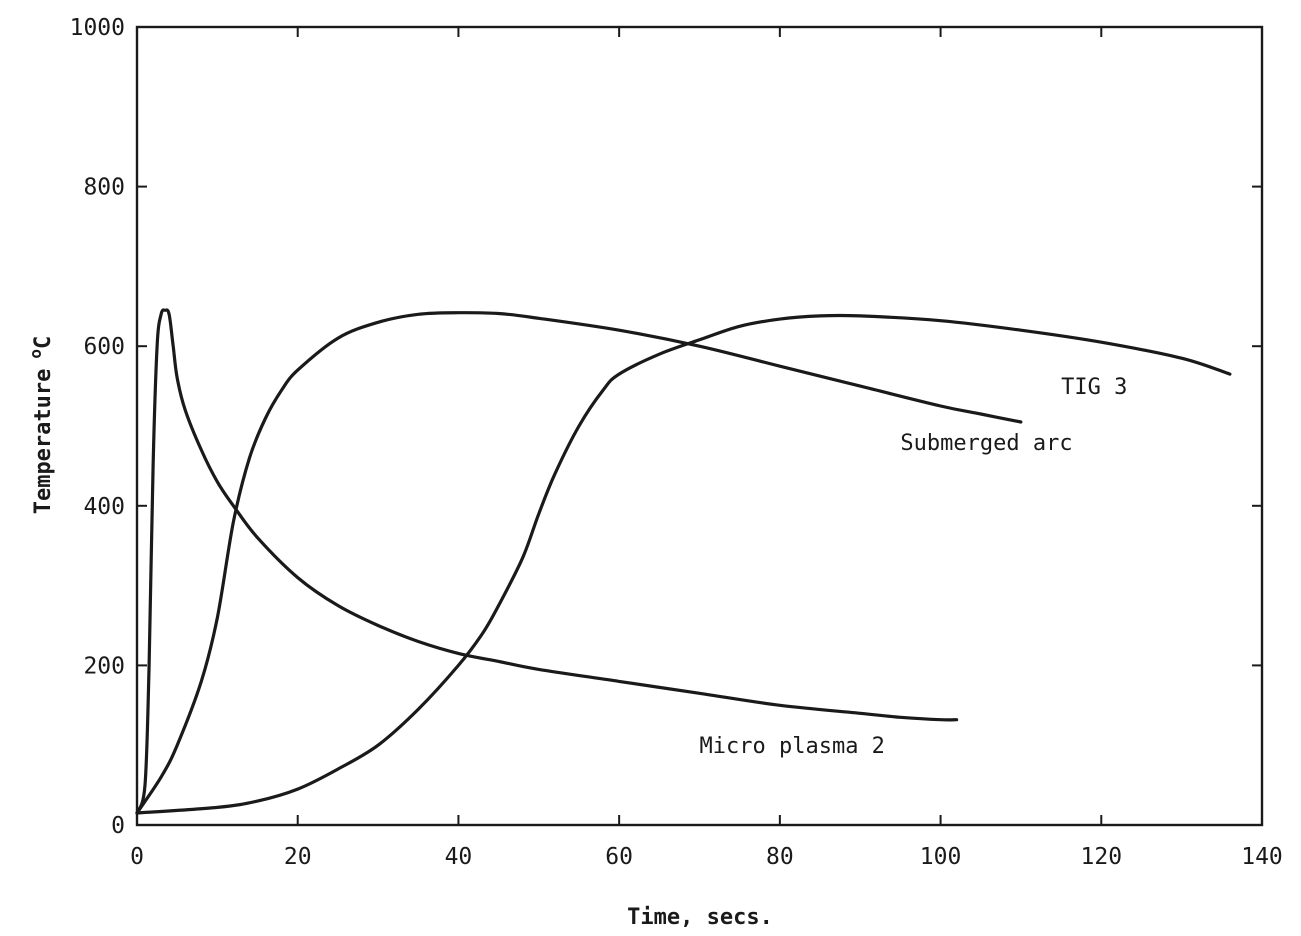  What do you see at coordinates (1262, 857) in the screenshot?
I see `x-tick-label: 140` at bounding box center [1262, 857].